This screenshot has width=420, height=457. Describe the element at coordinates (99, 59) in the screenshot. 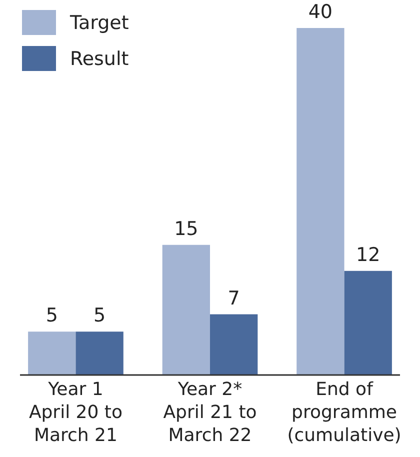

I see `legend-label: Result` at that location.